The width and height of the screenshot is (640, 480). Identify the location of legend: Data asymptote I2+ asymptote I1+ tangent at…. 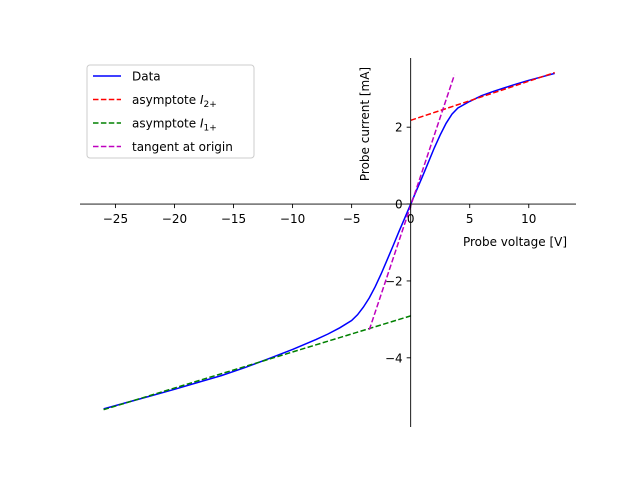
(170, 111).